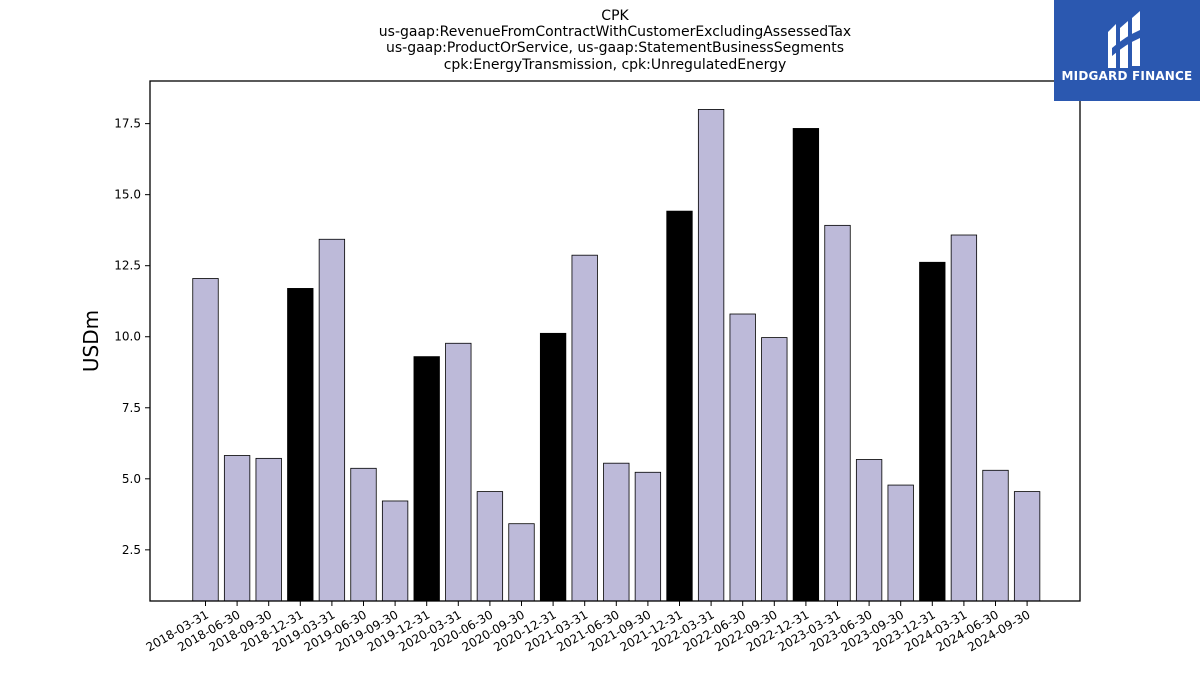 The width and height of the screenshot is (1200, 675). Describe the element at coordinates (91, 341) in the screenshot. I see `y-axis-label: USDm` at that location.